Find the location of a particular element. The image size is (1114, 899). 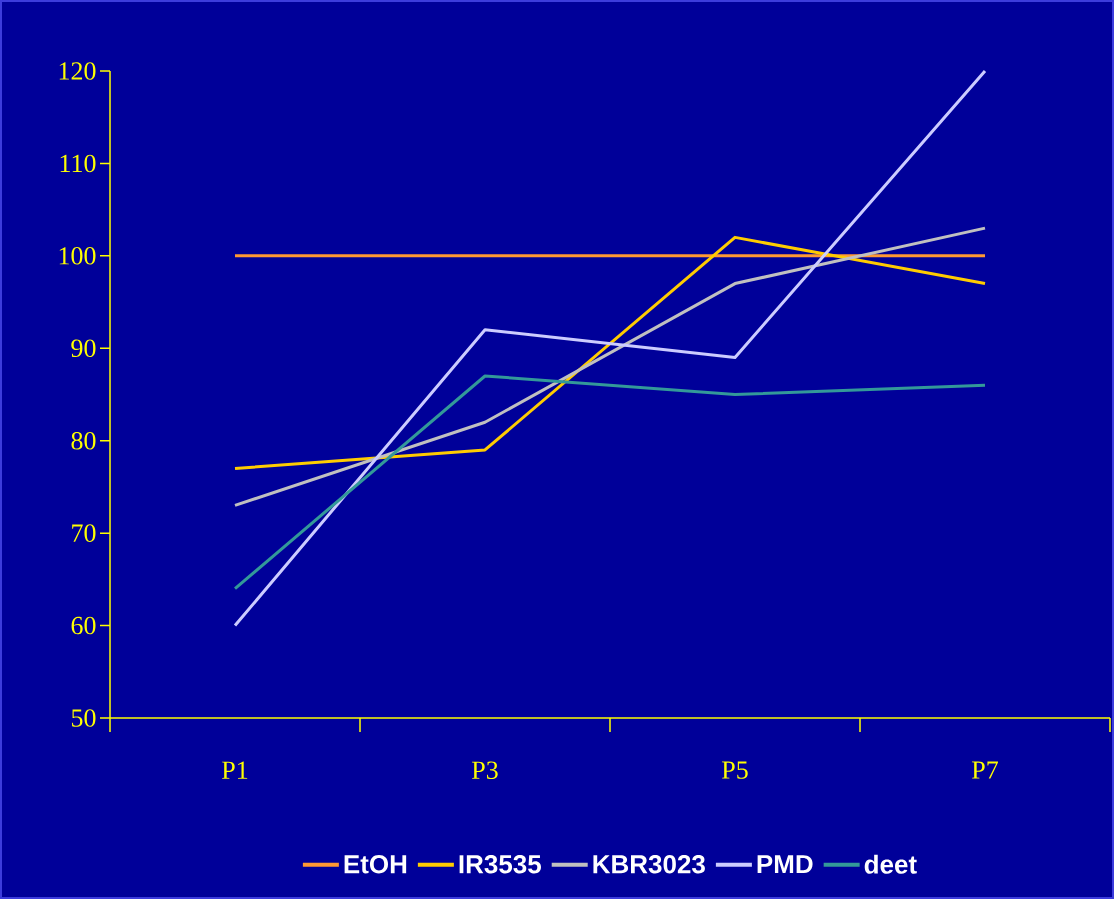

legend-label: PMD is located at coordinates (785, 864).